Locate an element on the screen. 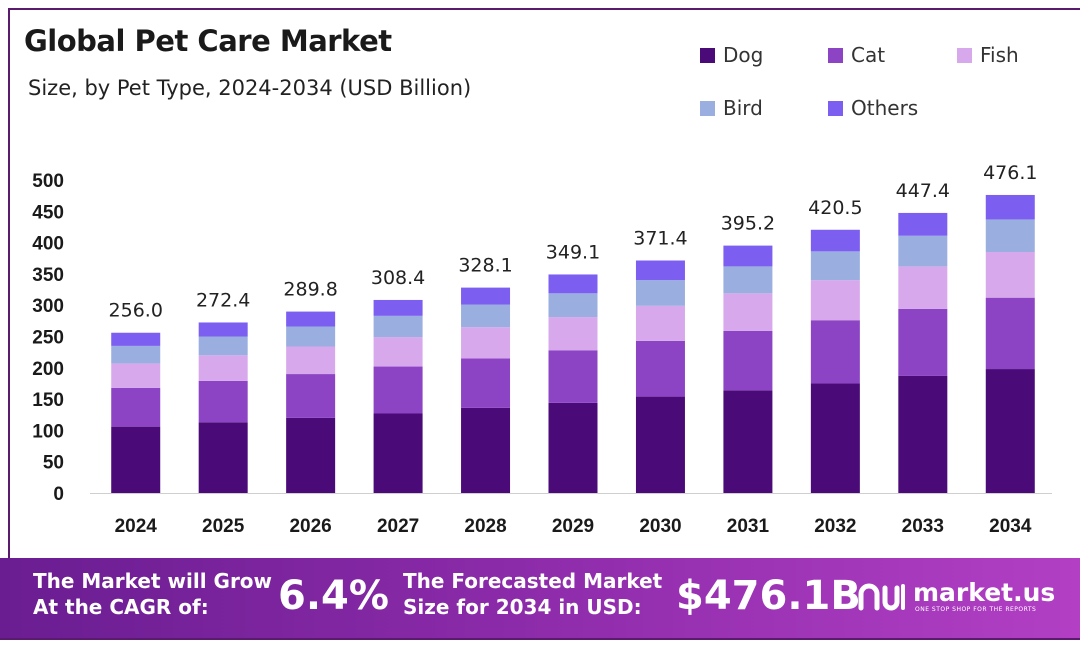  bar-segment-dog-2027 is located at coordinates (398, 453).